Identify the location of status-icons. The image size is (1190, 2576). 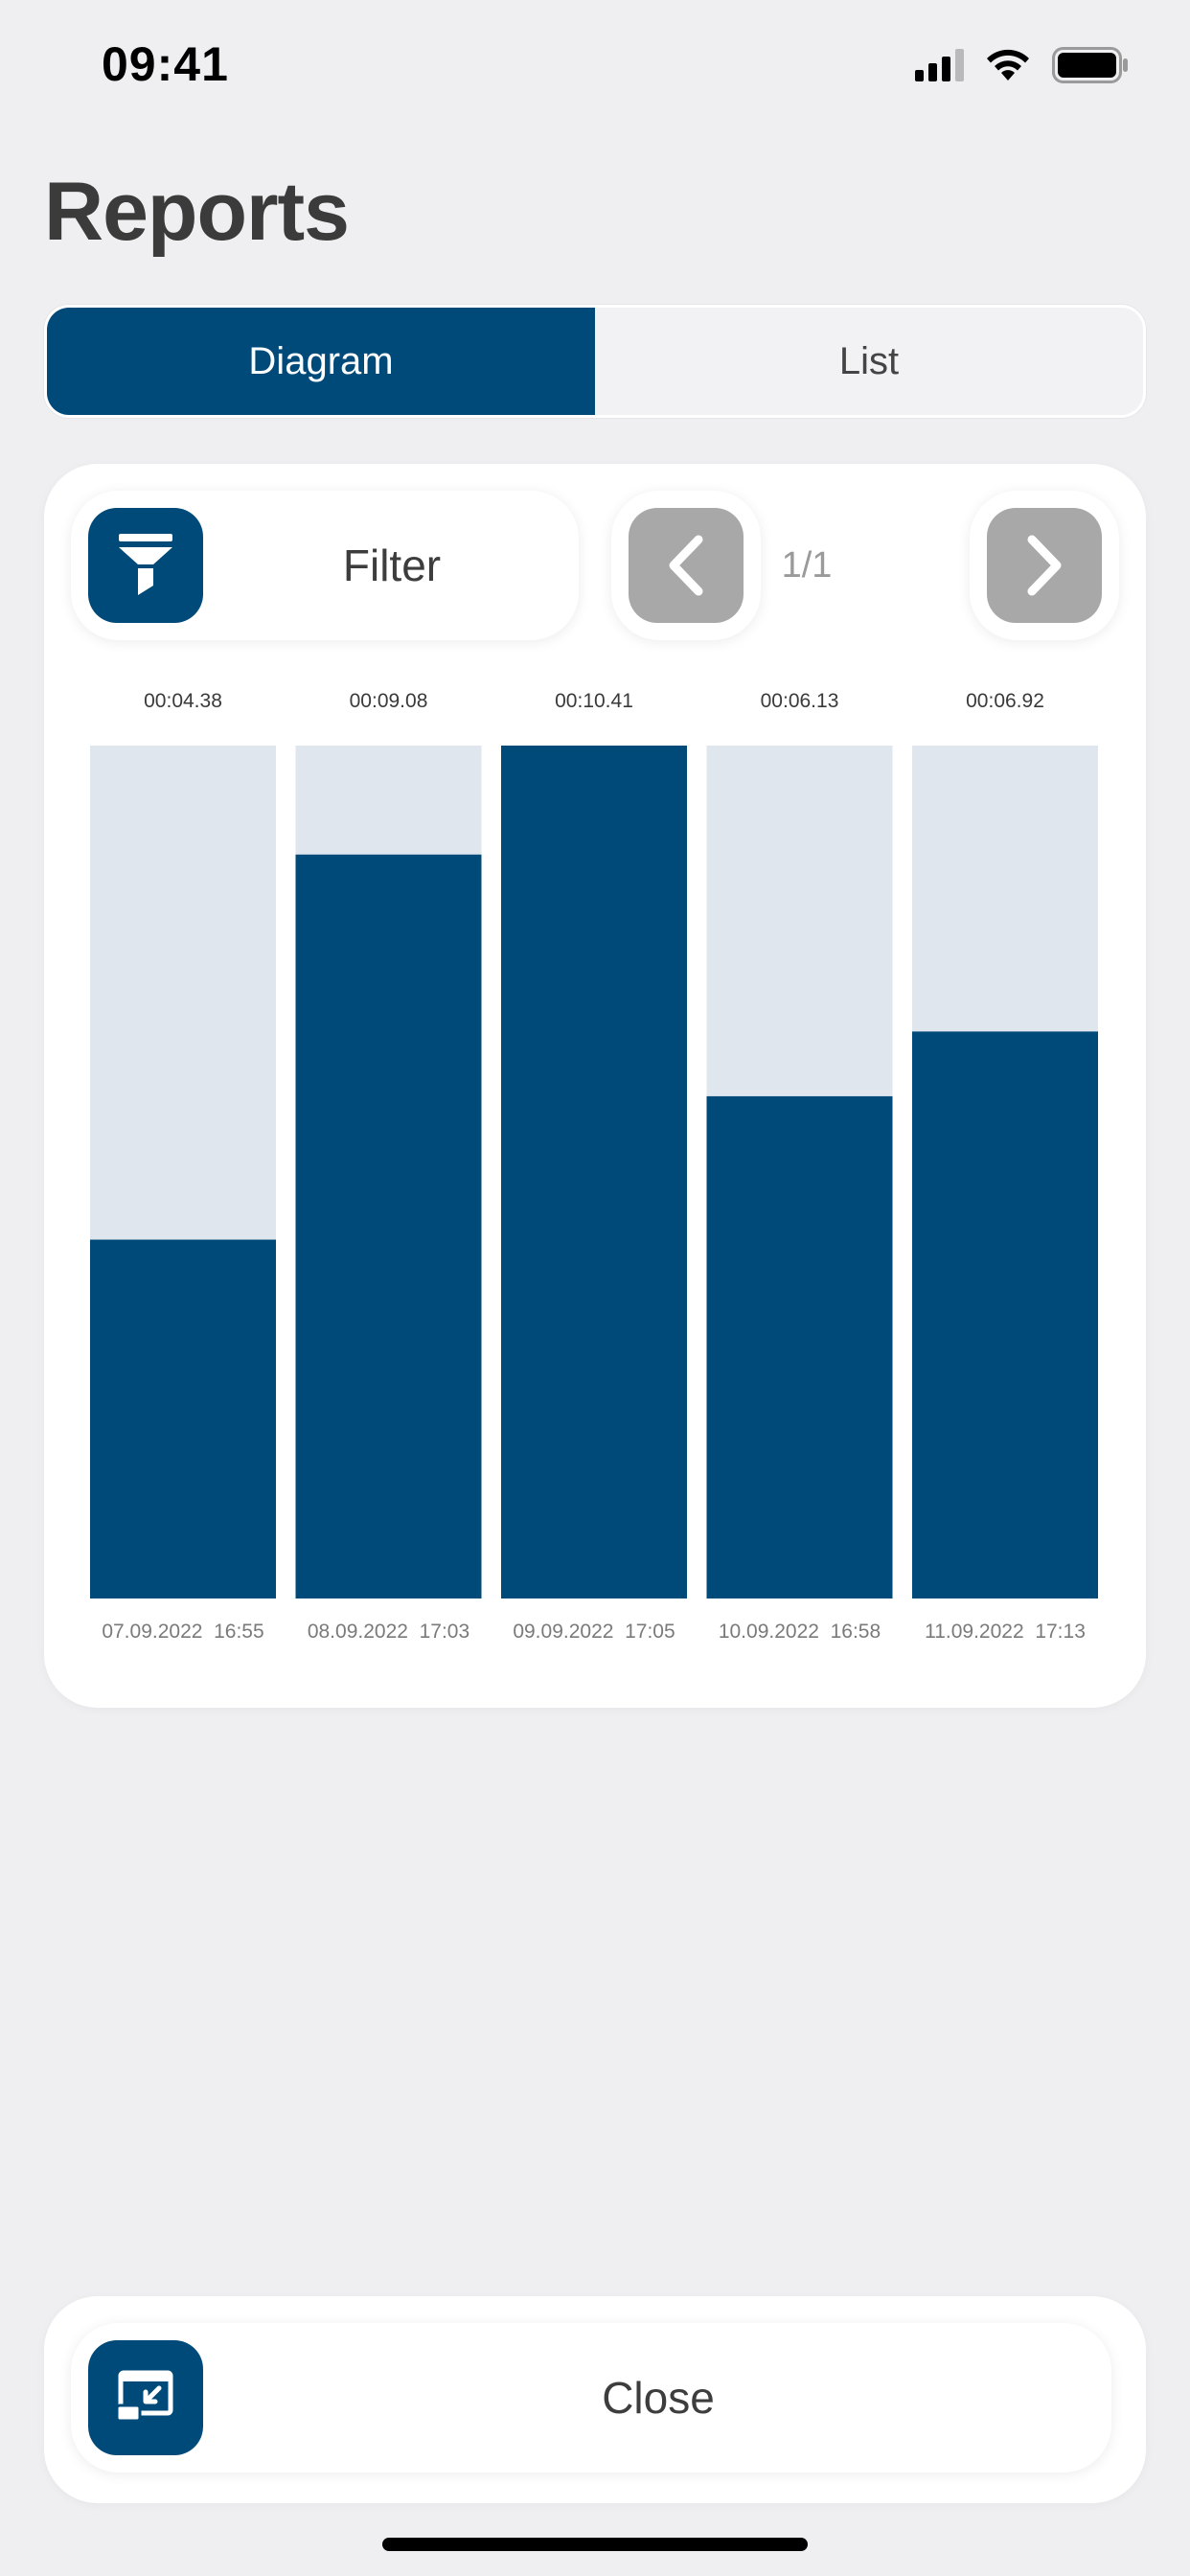
(1022, 65).